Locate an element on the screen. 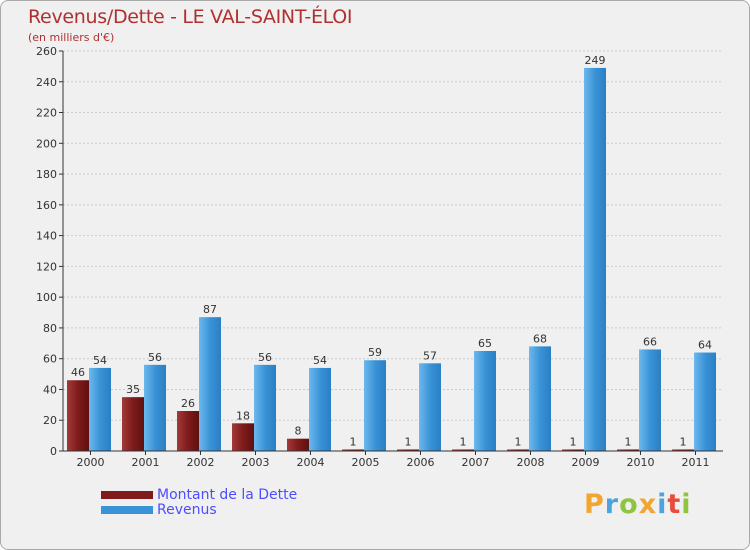 The width and height of the screenshot is (750, 550). legend-label-dette: Montant de la Dette is located at coordinates (227, 495).